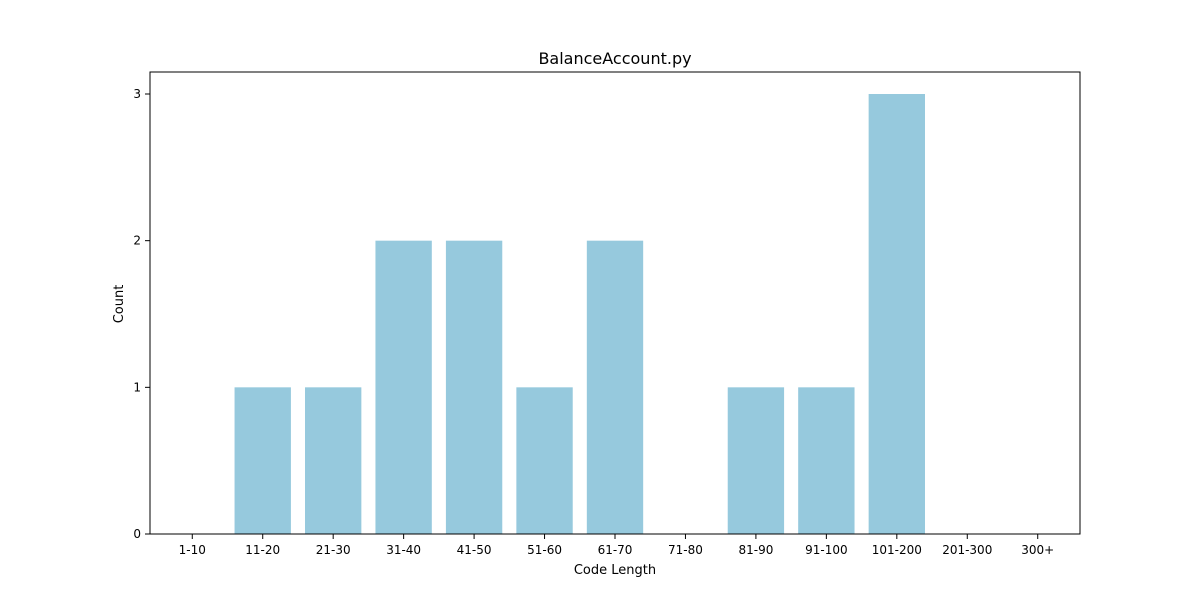  Describe the element at coordinates (137, 241) in the screenshot. I see `y-tick-label: 2` at that location.